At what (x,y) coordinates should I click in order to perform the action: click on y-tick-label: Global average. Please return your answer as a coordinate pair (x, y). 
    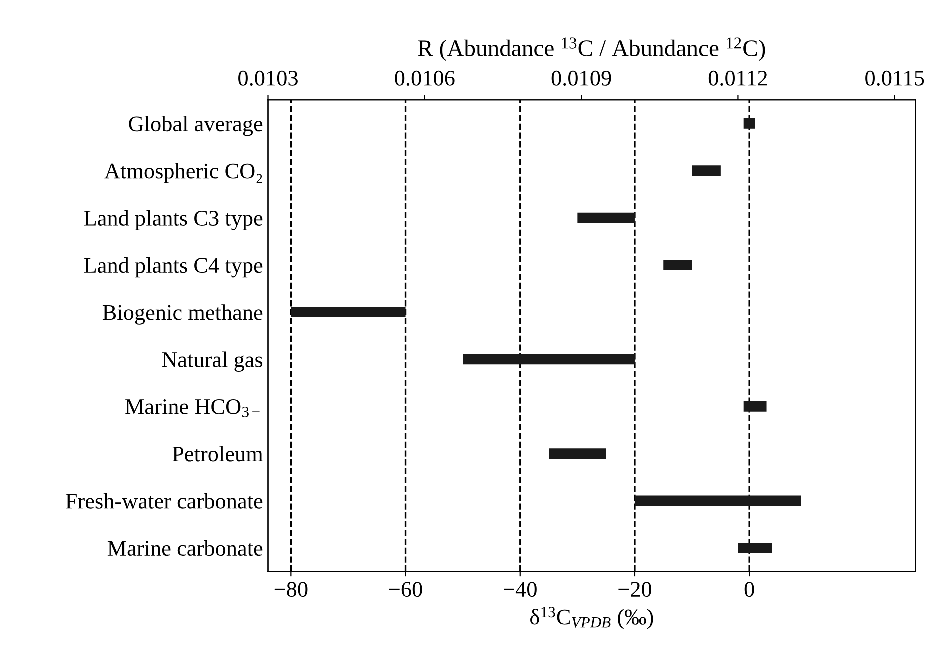
    Looking at the image, I should click on (196, 126).